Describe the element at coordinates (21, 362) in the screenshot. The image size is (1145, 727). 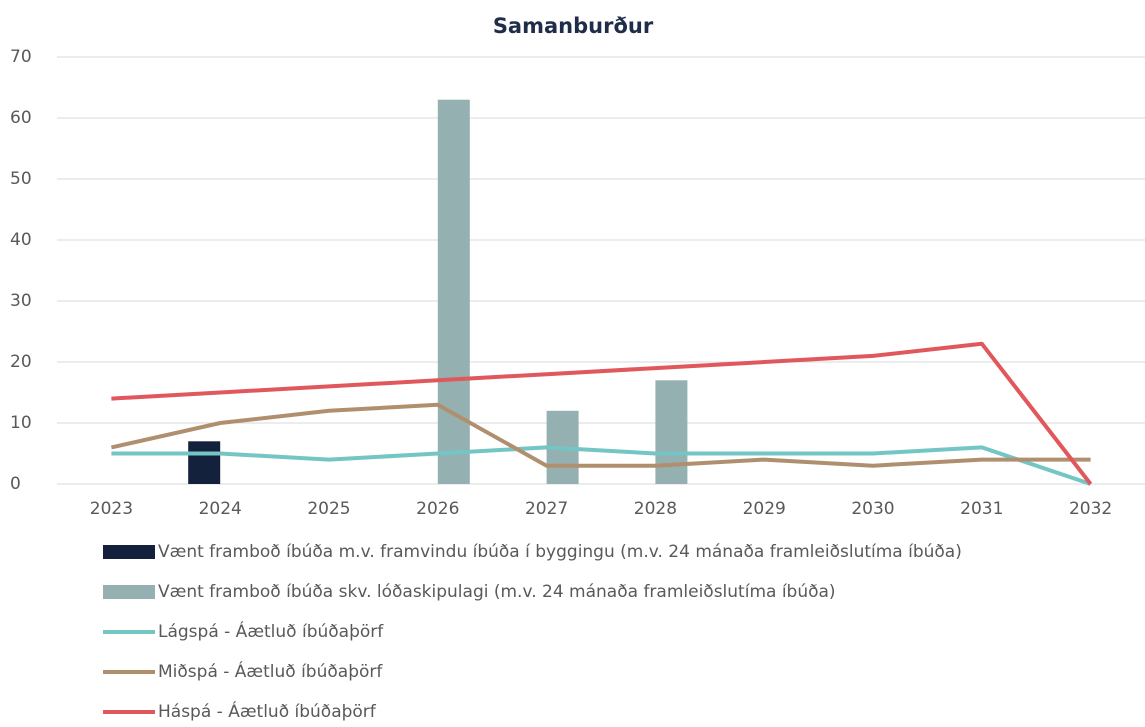
I see `y-tick-label: 20` at that location.